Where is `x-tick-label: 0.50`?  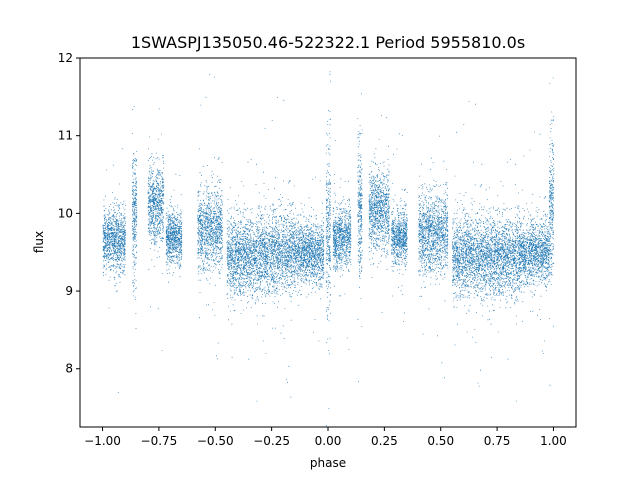
x-tick-label: 0.50 is located at coordinates (440, 441).